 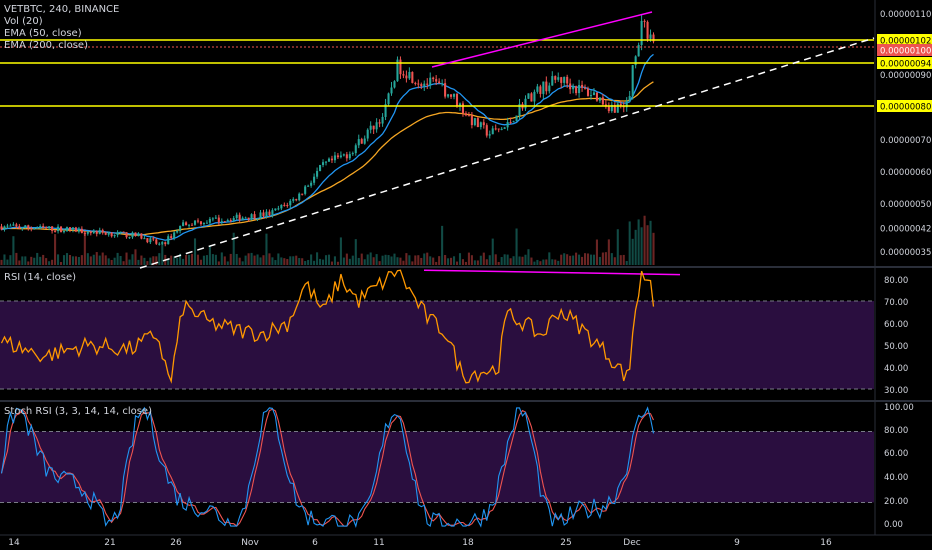 What do you see at coordinates (23, 21) in the screenshot?
I see `indicator-volume: Vol (20)` at bounding box center [23, 21].